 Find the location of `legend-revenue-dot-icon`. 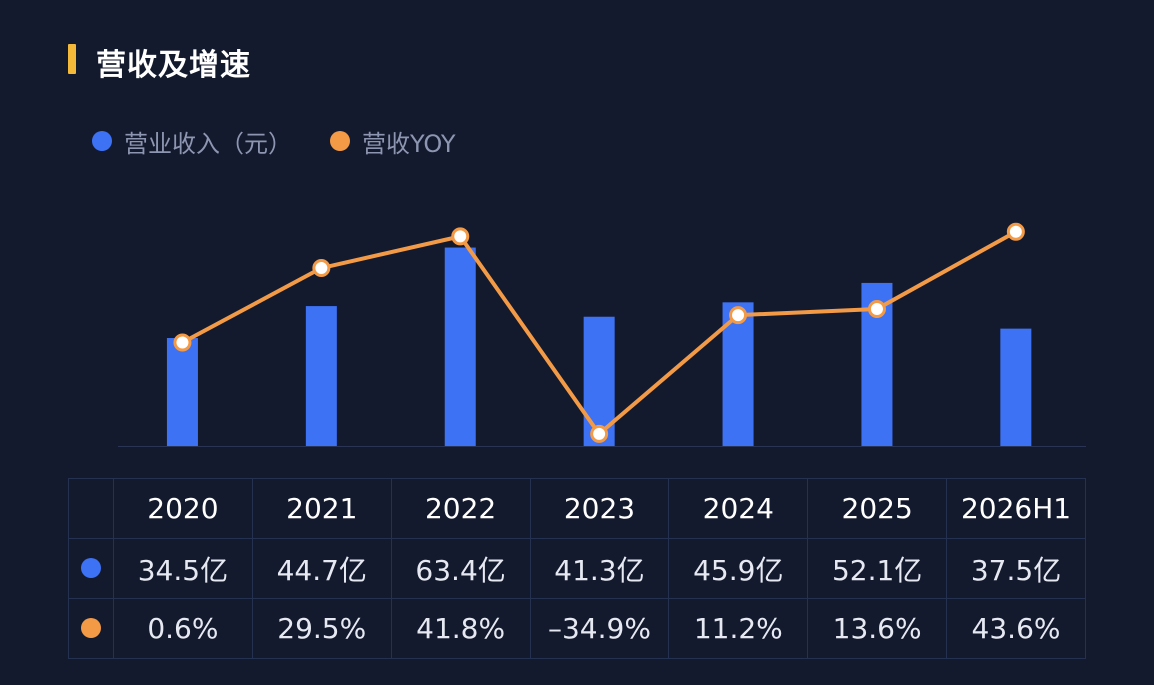

legend-revenue-dot-icon is located at coordinates (102, 141).